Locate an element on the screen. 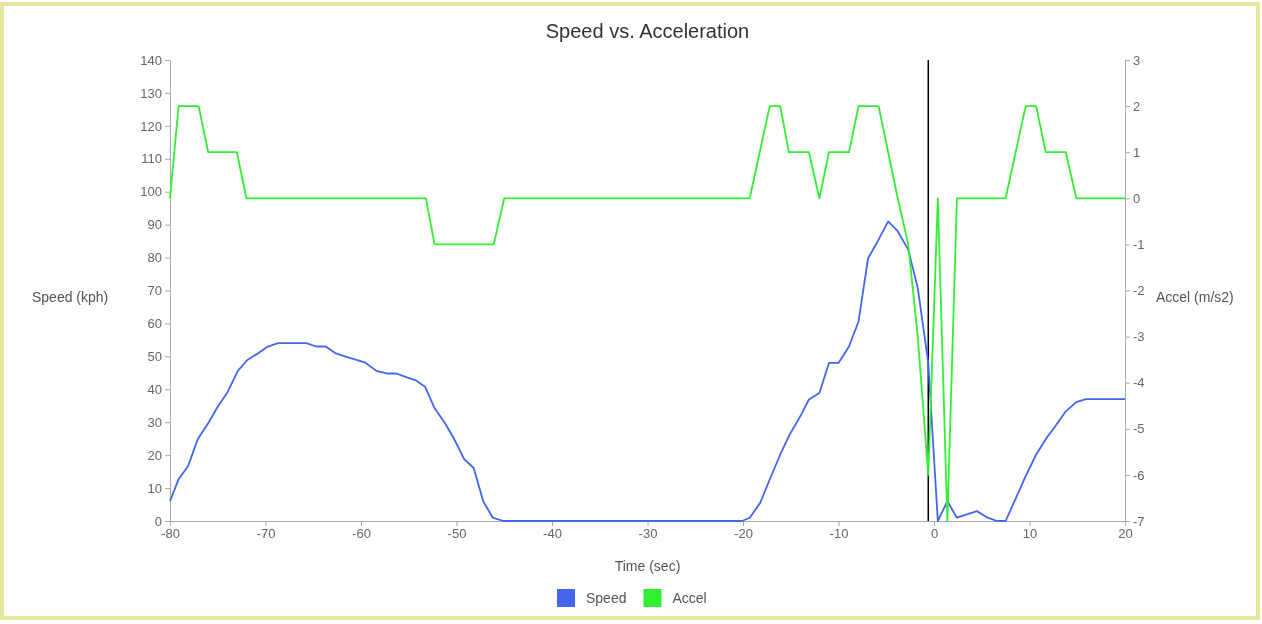 The image size is (1262, 624). y-tick-label: 70 is located at coordinates (154, 291).